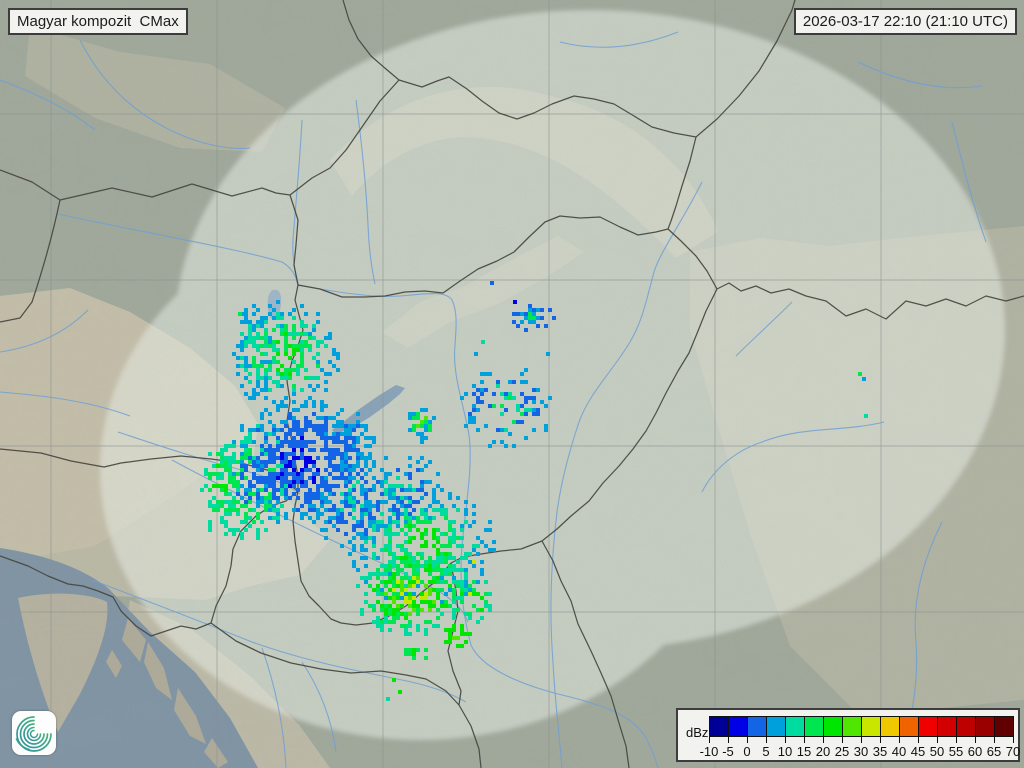 This screenshot has height=768, width=1024. I want to click on legend-tick-label: 50, so click(937, 751).